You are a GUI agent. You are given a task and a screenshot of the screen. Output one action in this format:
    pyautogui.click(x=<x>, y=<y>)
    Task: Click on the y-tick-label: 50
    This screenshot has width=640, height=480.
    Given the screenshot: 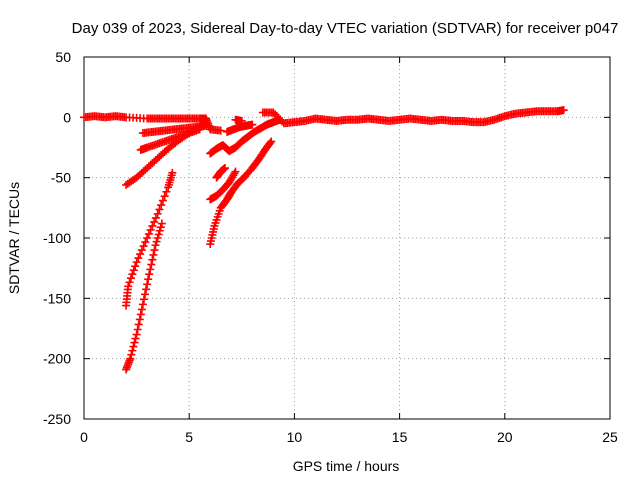 What is the action you would take?
    pyautogui.click(x=63, y=57)
    